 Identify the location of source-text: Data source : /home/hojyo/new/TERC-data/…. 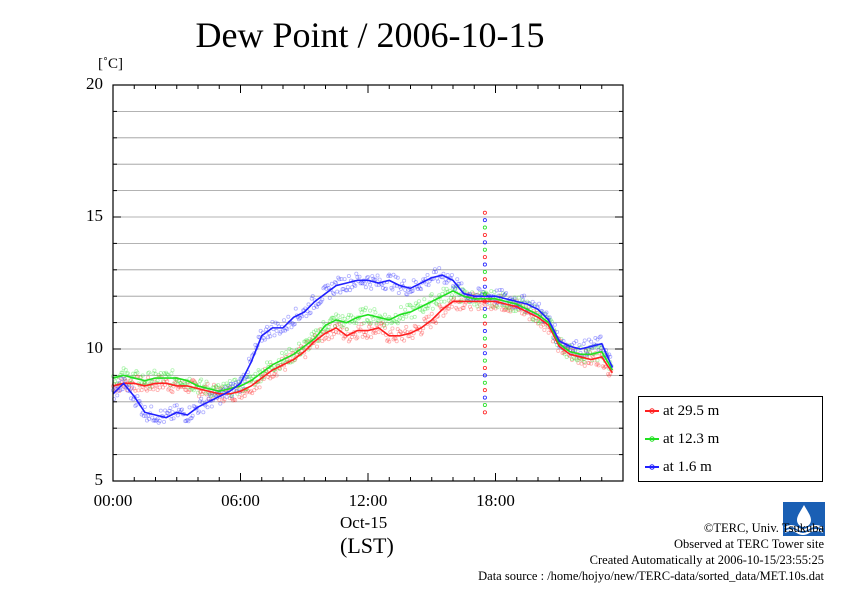
(651, 576).